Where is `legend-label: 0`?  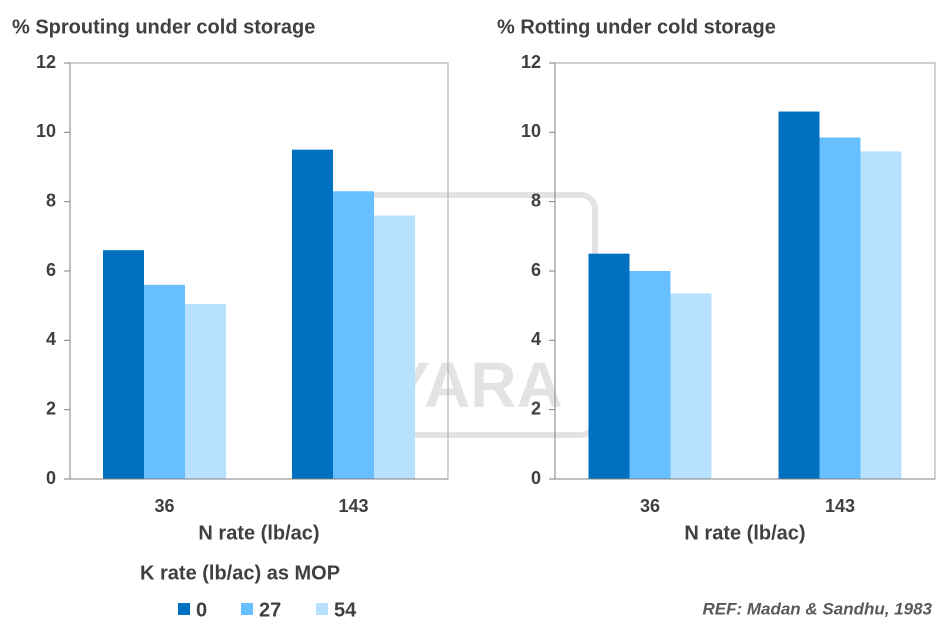
legend-label: 0 is located at coordinates (201, 610).